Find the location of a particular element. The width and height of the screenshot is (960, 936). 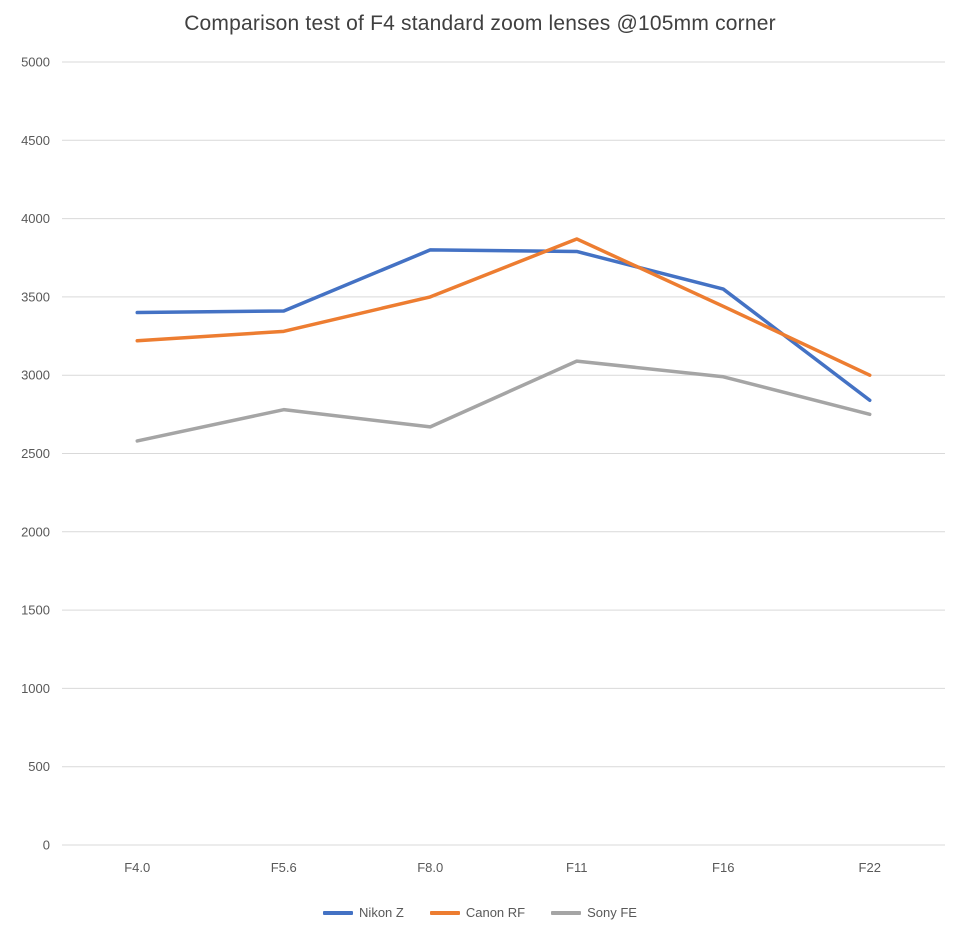

legend-label: Nikon Z is located at coordinates (381, 912).